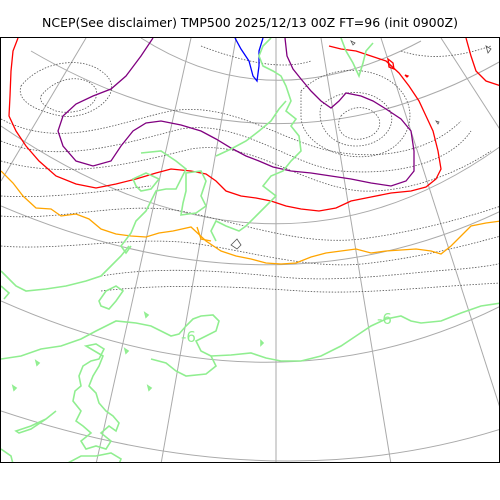 This screenshot has height=500, width=500. I want to click on contour-label-2: -6, so click(384, 319).